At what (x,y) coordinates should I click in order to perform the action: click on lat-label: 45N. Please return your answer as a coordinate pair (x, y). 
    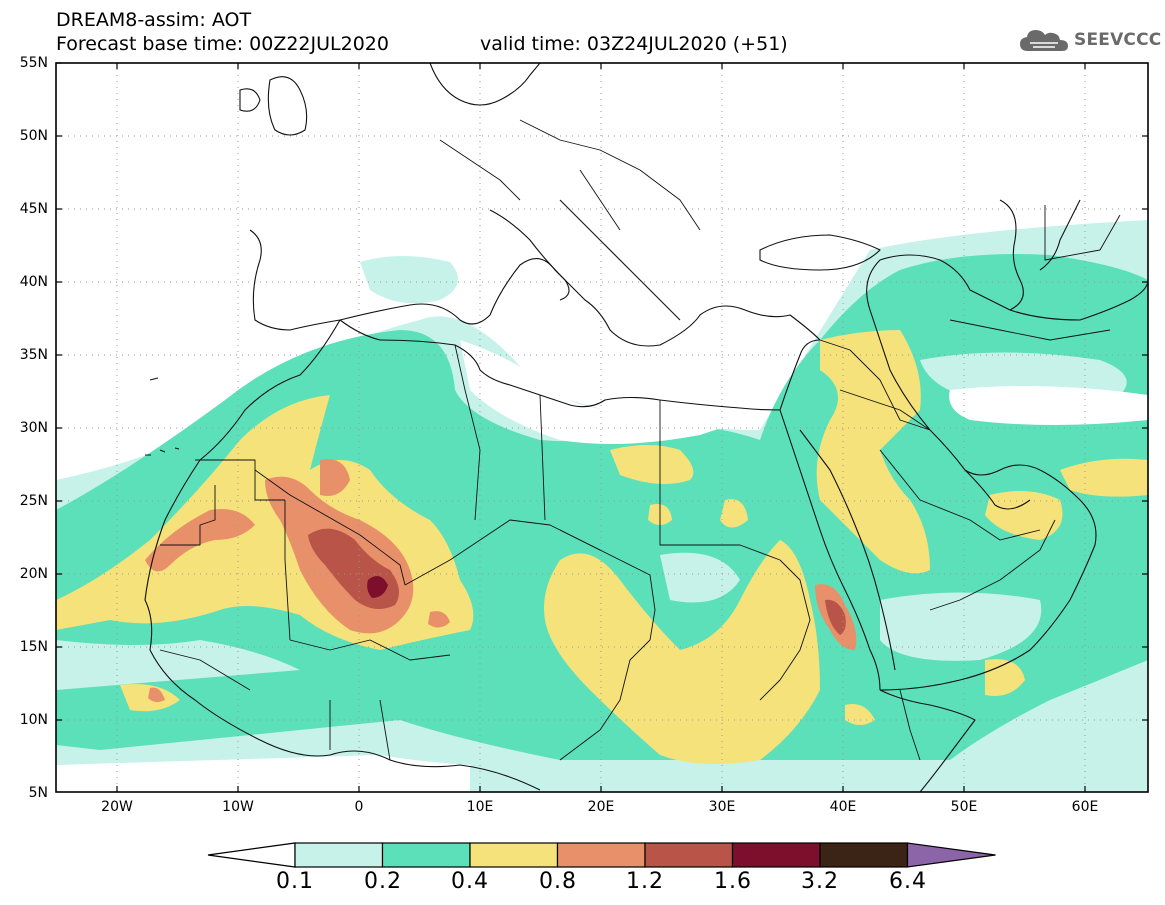
    Looking at the image, I should click on (33, 209).